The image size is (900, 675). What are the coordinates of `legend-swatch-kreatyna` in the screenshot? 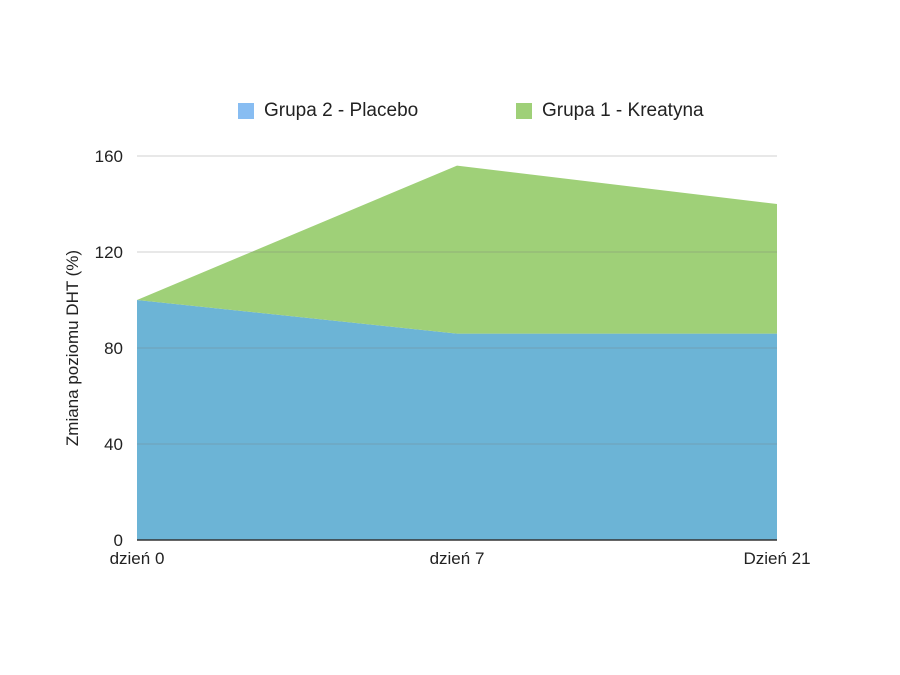 It's located at (524, 111).